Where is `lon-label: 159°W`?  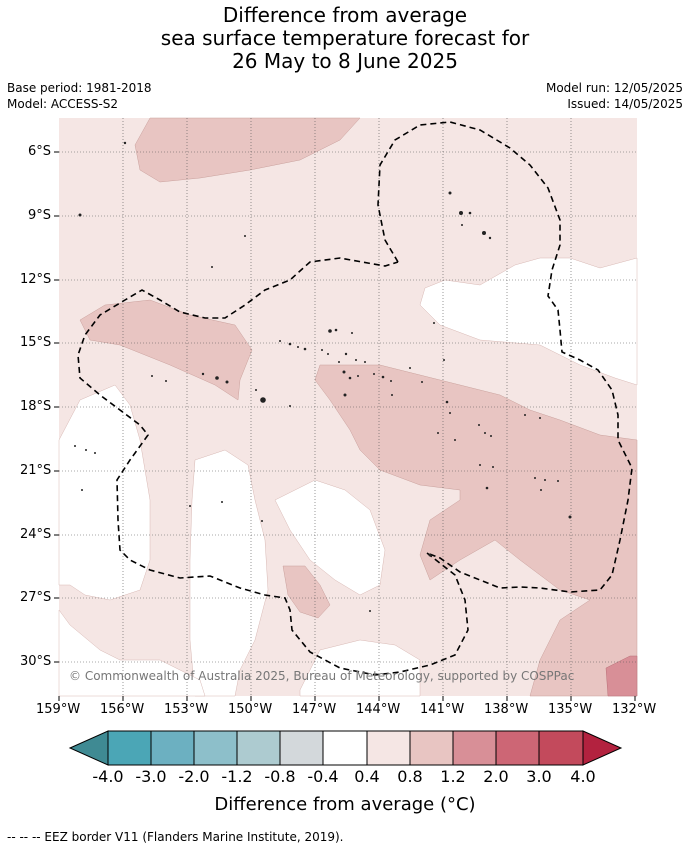
lon-label: 159°W is located at coordinates (58, 709).